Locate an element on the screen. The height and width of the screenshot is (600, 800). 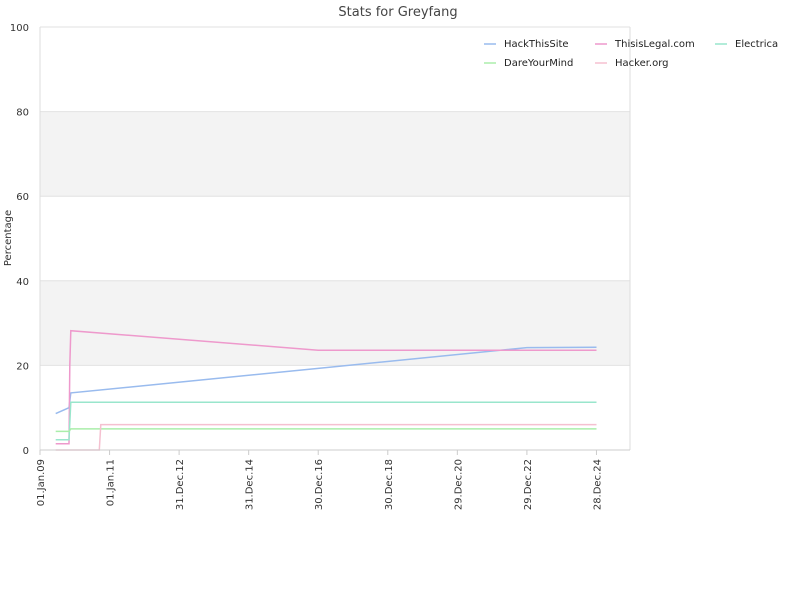
y-tick-label: 20 is located at coordinates (22, 366).